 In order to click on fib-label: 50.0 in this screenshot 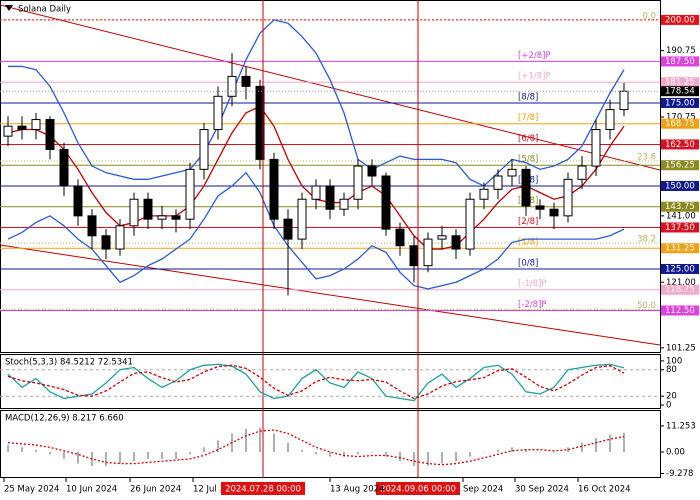, I will do `click(646, 306)`.